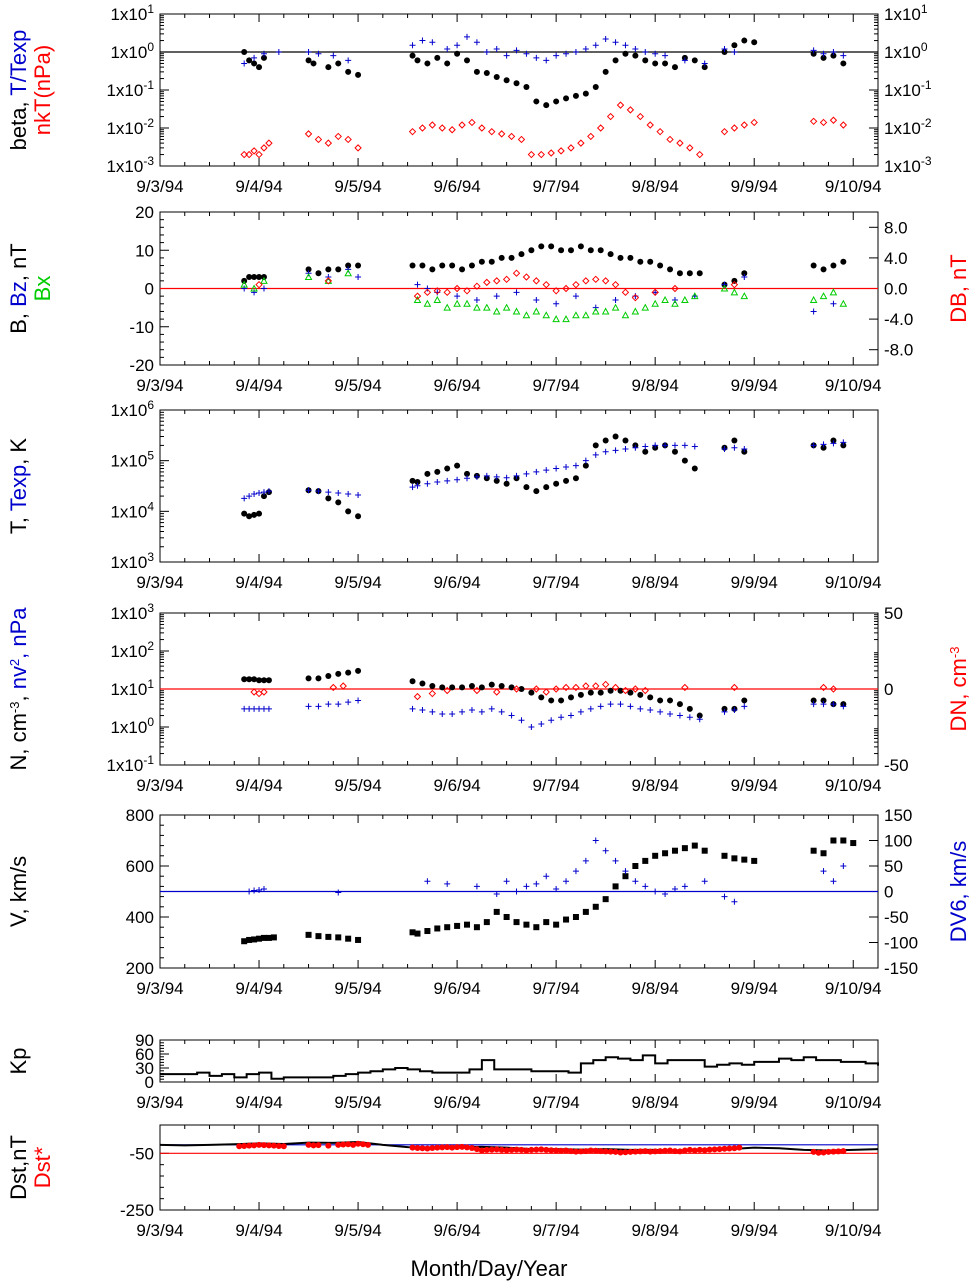 The height and width of the screenshot is (1285, 977). What do you see at coordinates (159, 1230) in the screenshot?
I see `x-tick-label: 9/3/94` at bounding box center [159, 1230].